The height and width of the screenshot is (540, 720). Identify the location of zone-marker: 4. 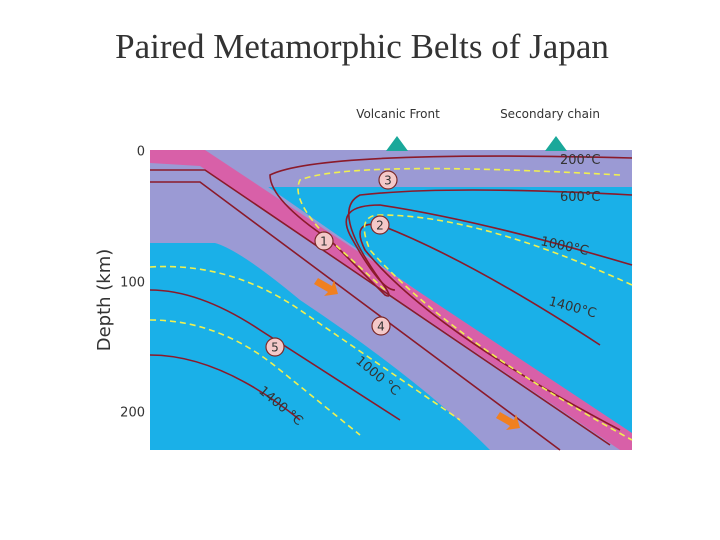
(381, 326).